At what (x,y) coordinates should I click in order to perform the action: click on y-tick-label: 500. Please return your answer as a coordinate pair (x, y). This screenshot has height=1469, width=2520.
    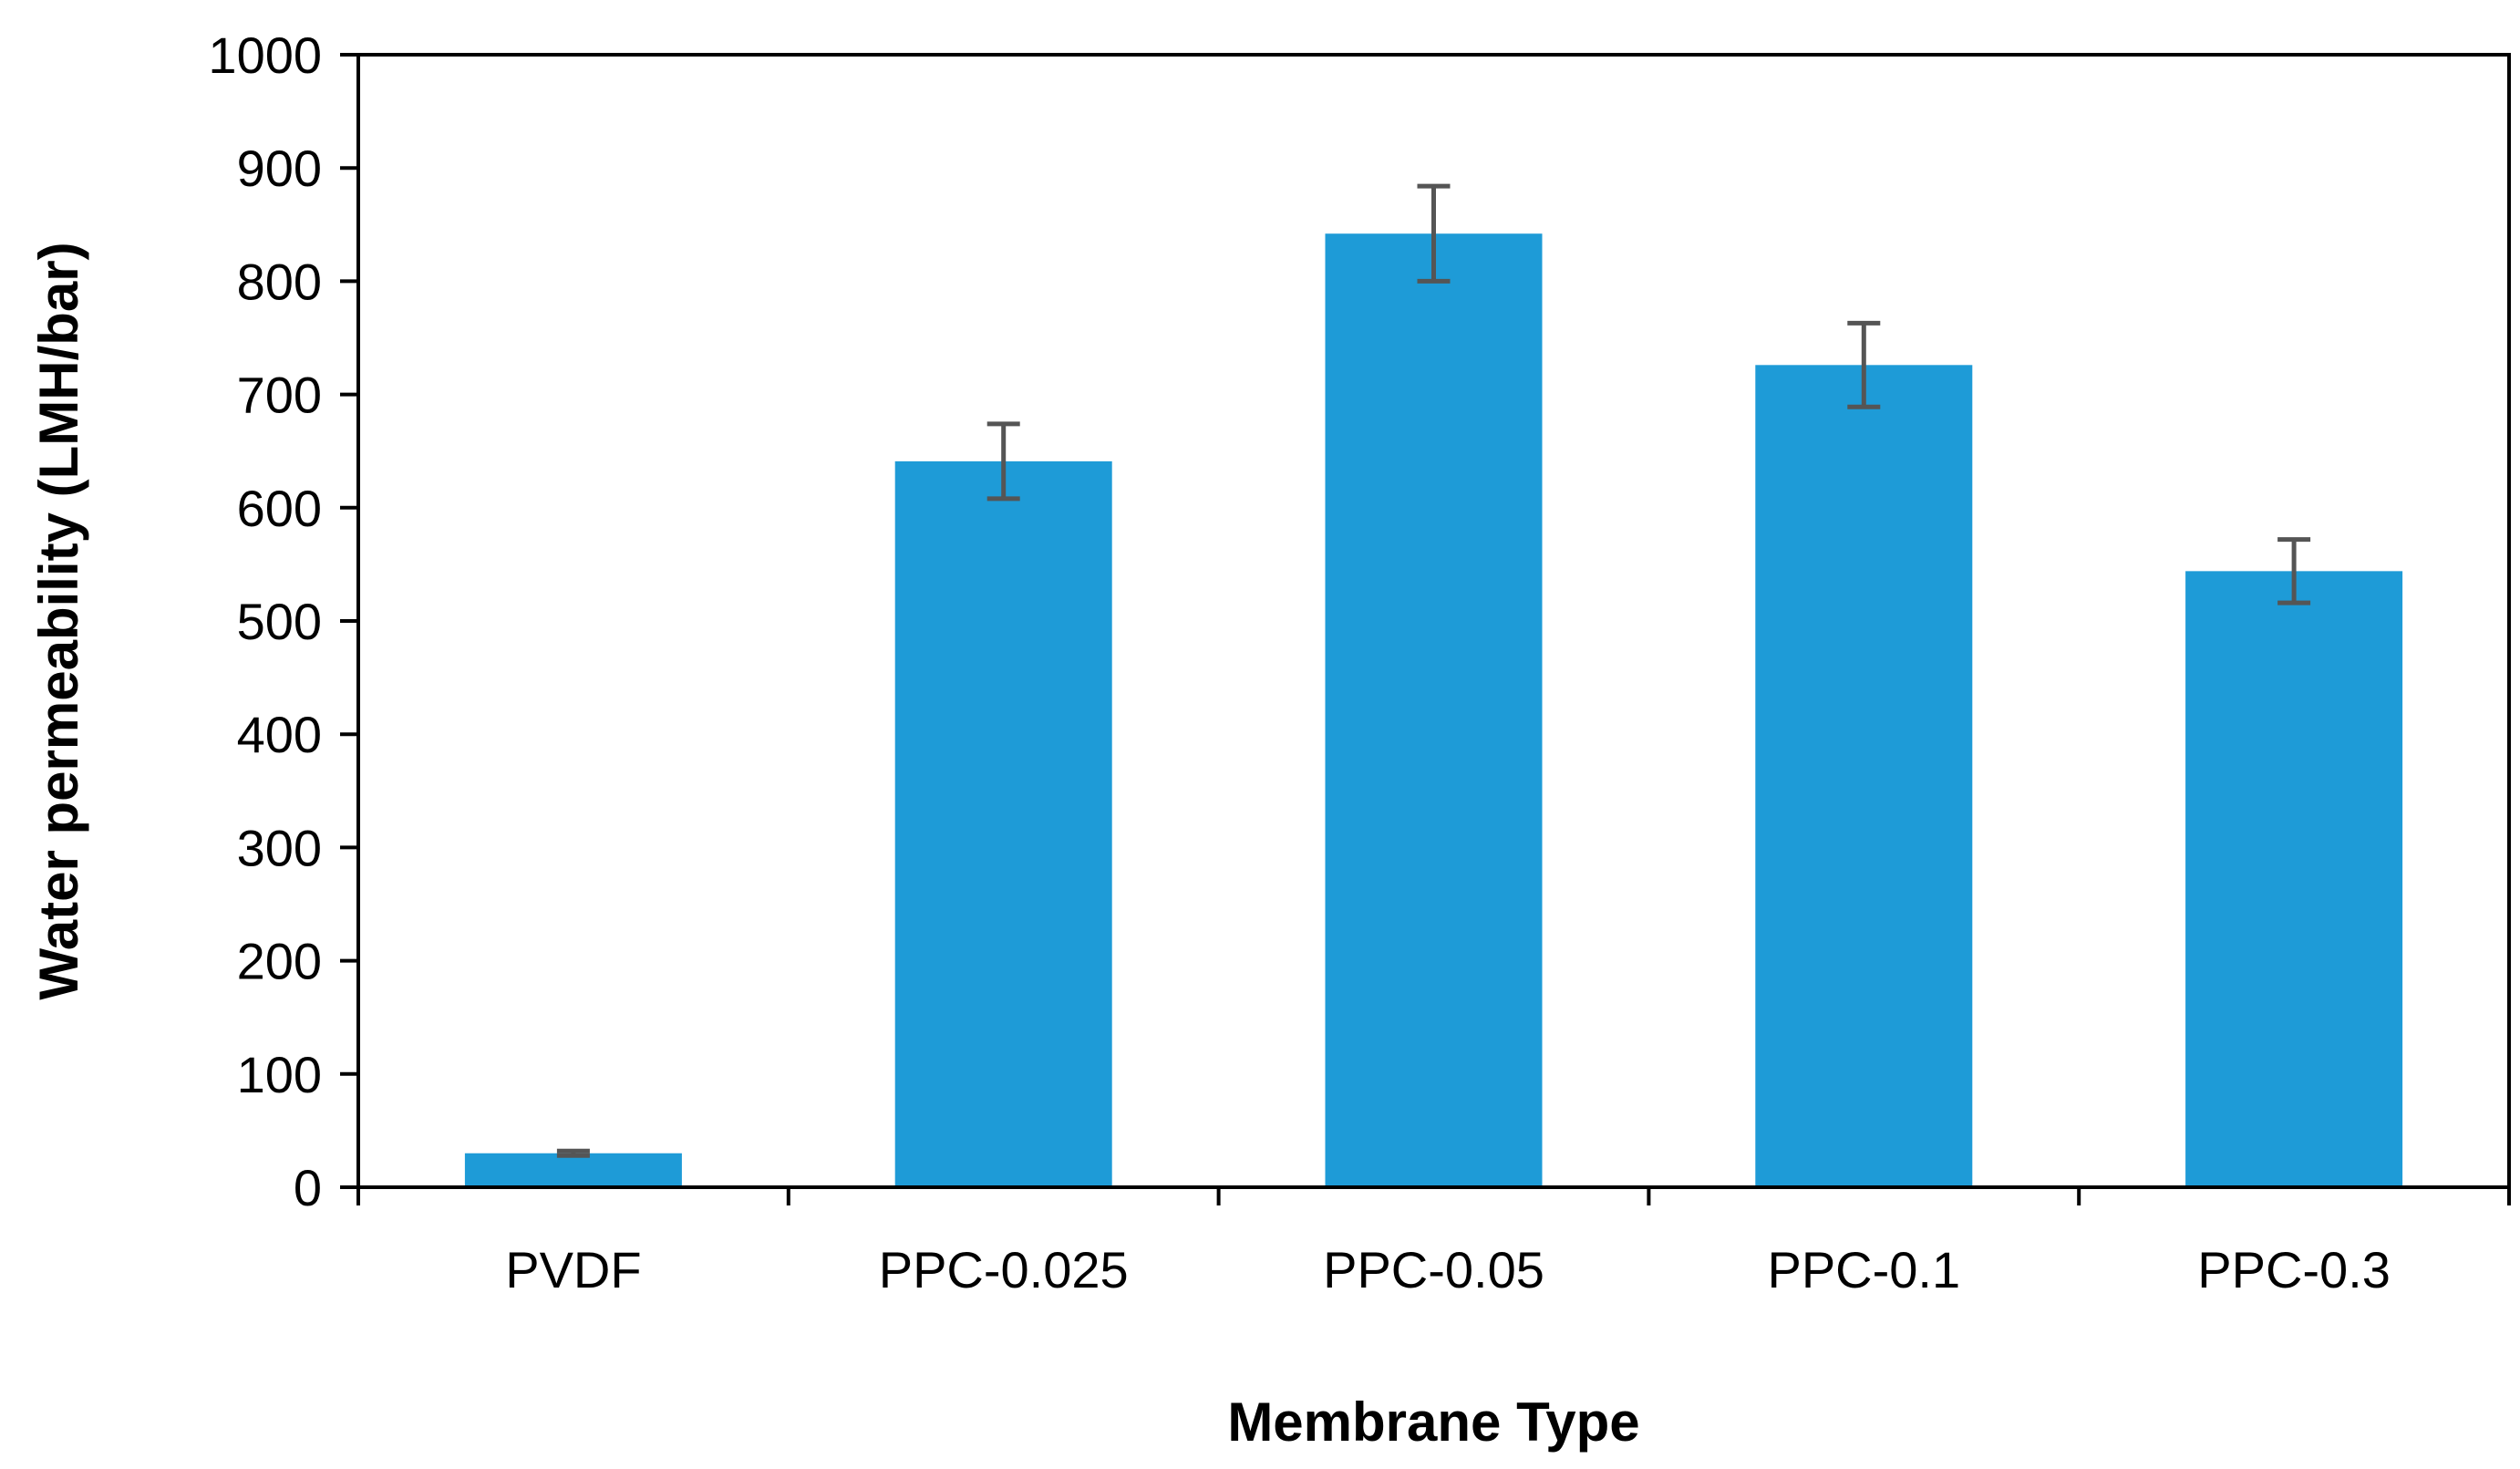
    Looking at the image, I should click on (280, 621).